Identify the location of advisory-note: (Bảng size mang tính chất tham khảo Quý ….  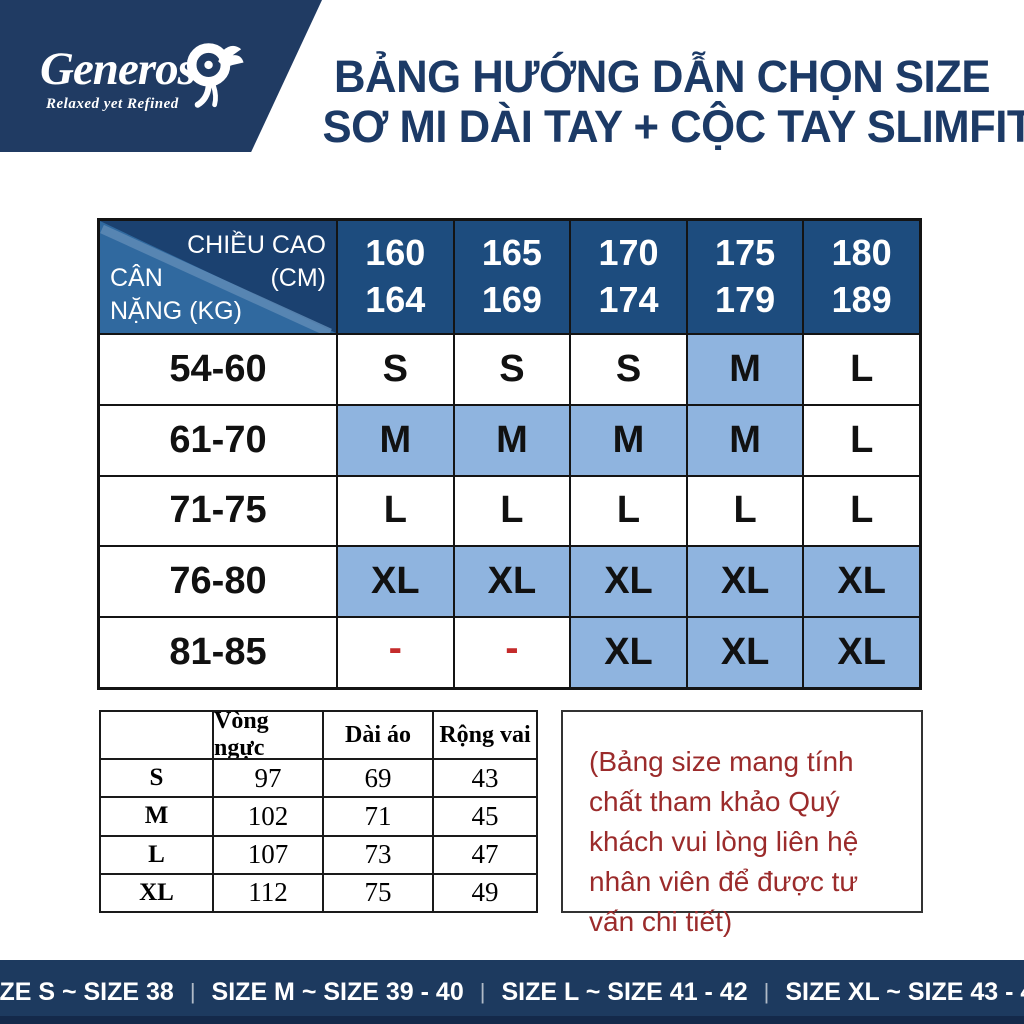
(742, 823).